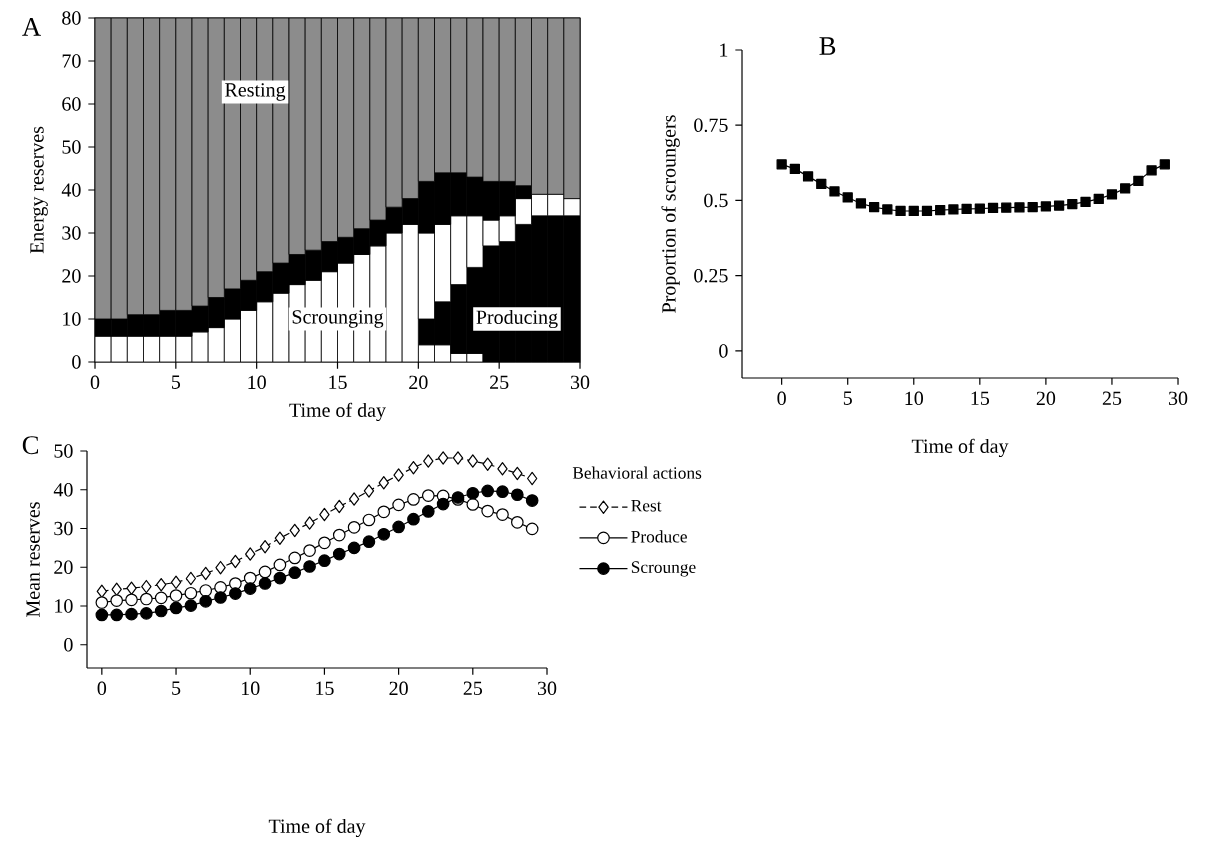 The image size is (1216, 860). What do you see at coordinates (670, 214) in the screenshot?
I see `y-axis-title: Proportion of scroungers` at bounding box center [670, 214].